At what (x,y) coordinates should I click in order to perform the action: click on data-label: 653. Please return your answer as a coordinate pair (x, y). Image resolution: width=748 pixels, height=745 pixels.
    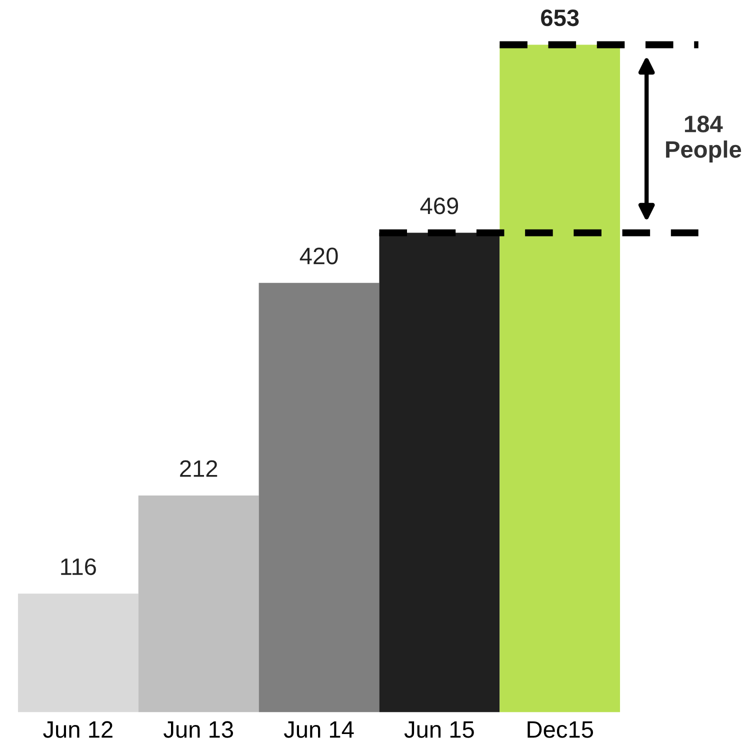
    Looking at the image, I should click on (560, 17).